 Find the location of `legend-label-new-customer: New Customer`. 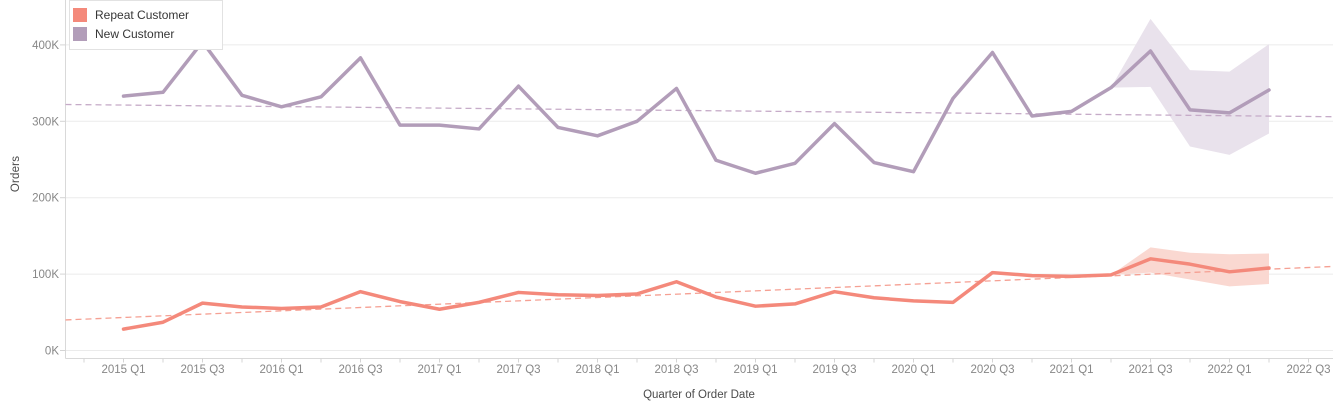

legend-label-new-customer: New Customer is located at coordinates (135, 33).